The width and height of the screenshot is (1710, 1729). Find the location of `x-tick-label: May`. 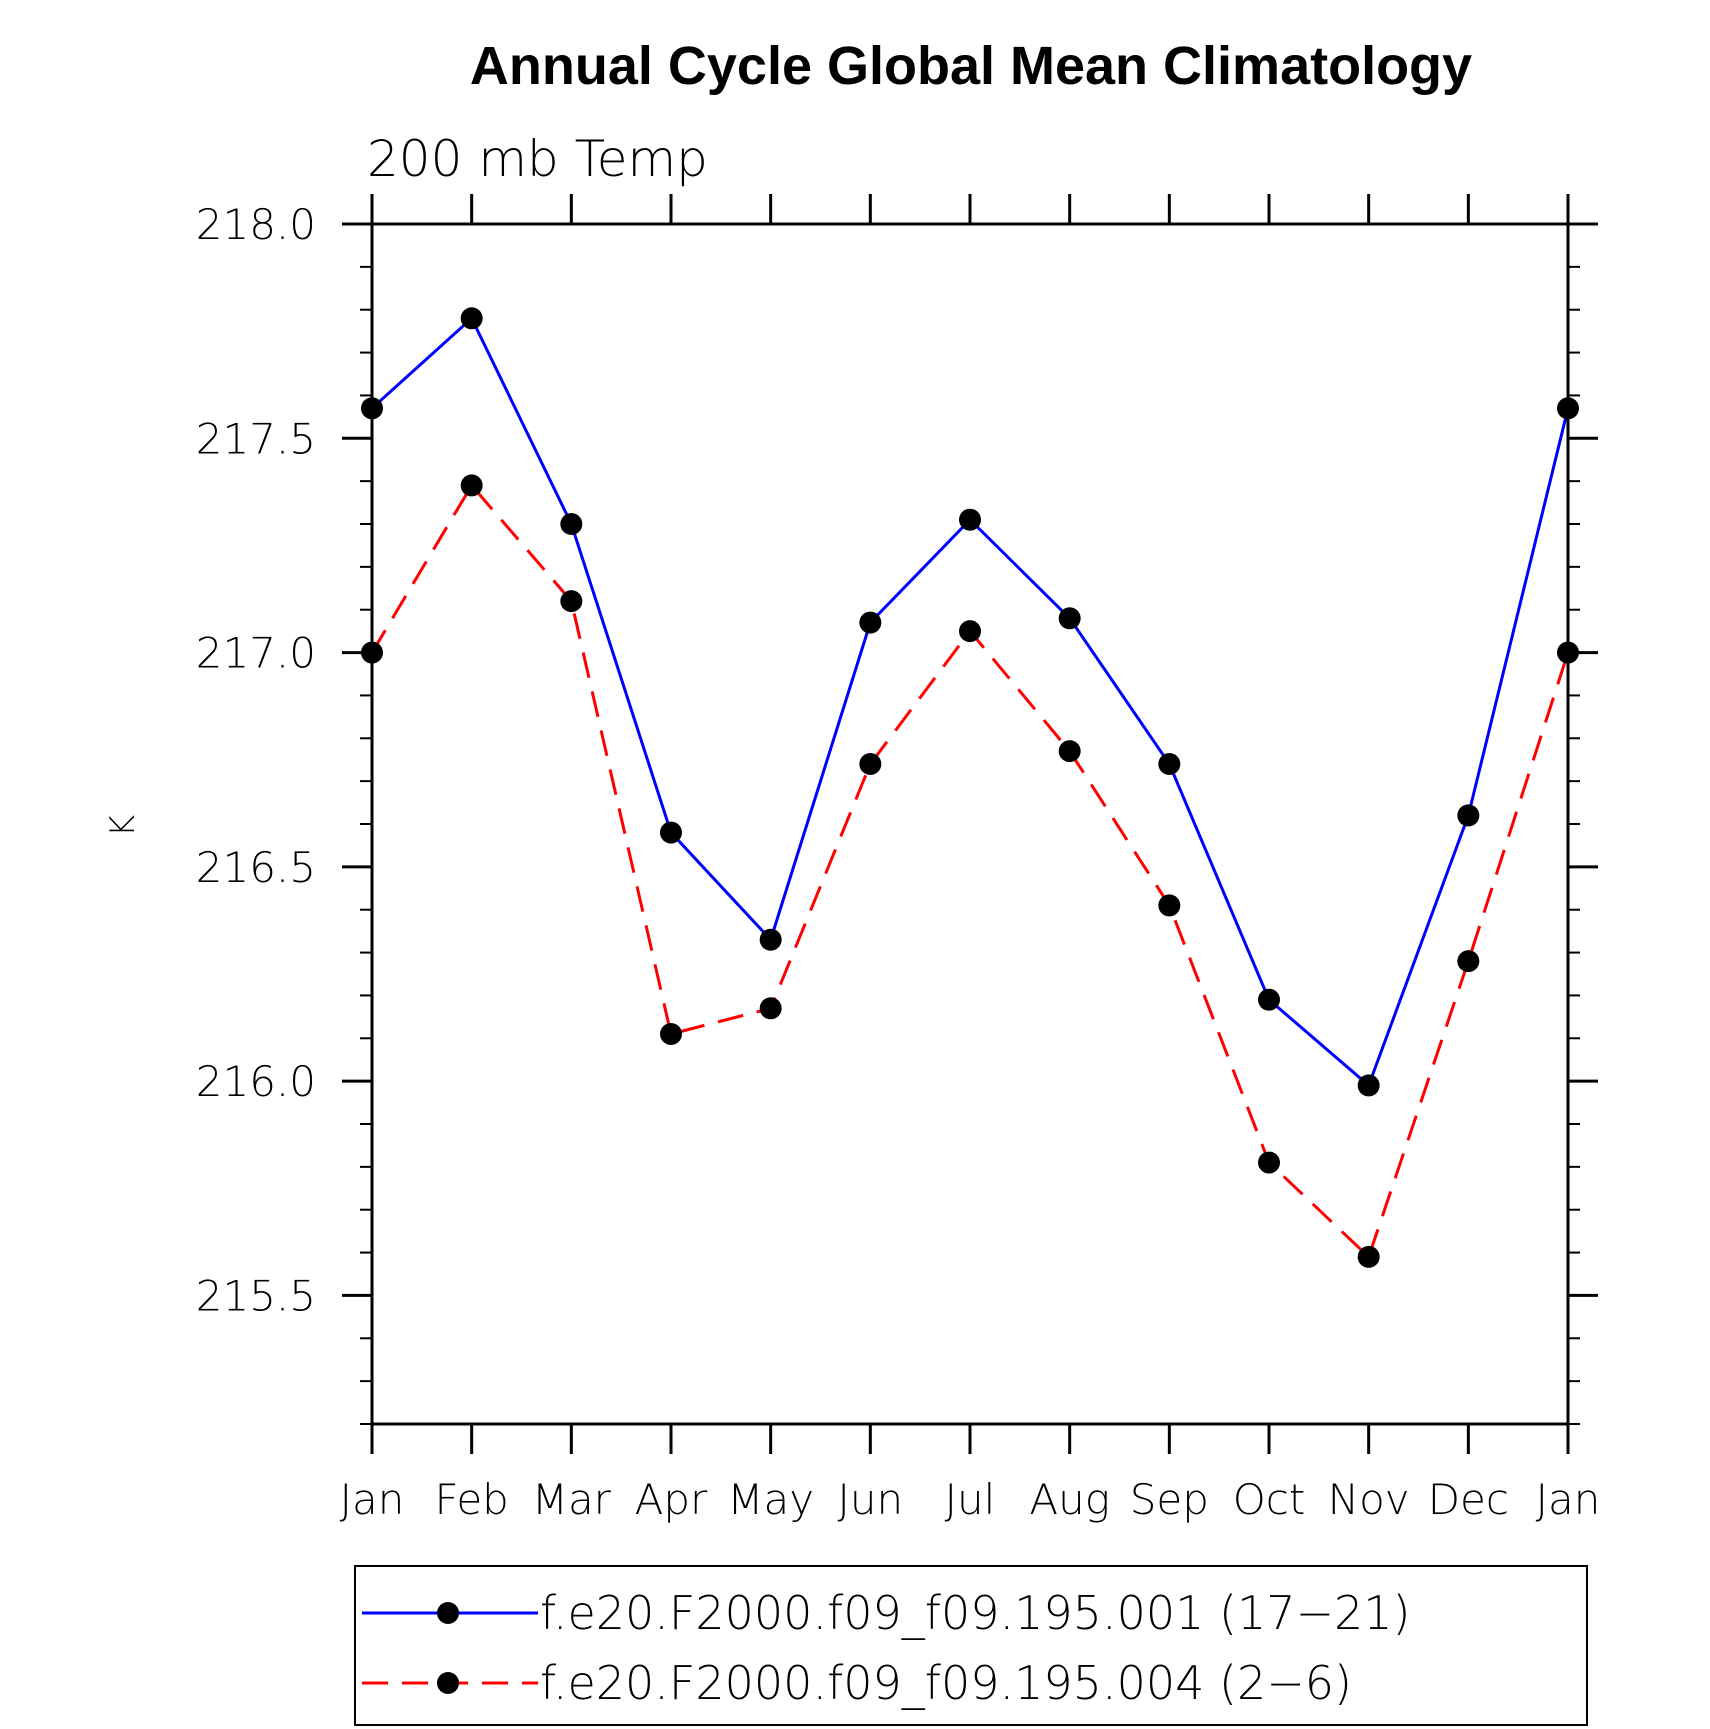

x-tick-label: May is located at coordinates (770, 1499).